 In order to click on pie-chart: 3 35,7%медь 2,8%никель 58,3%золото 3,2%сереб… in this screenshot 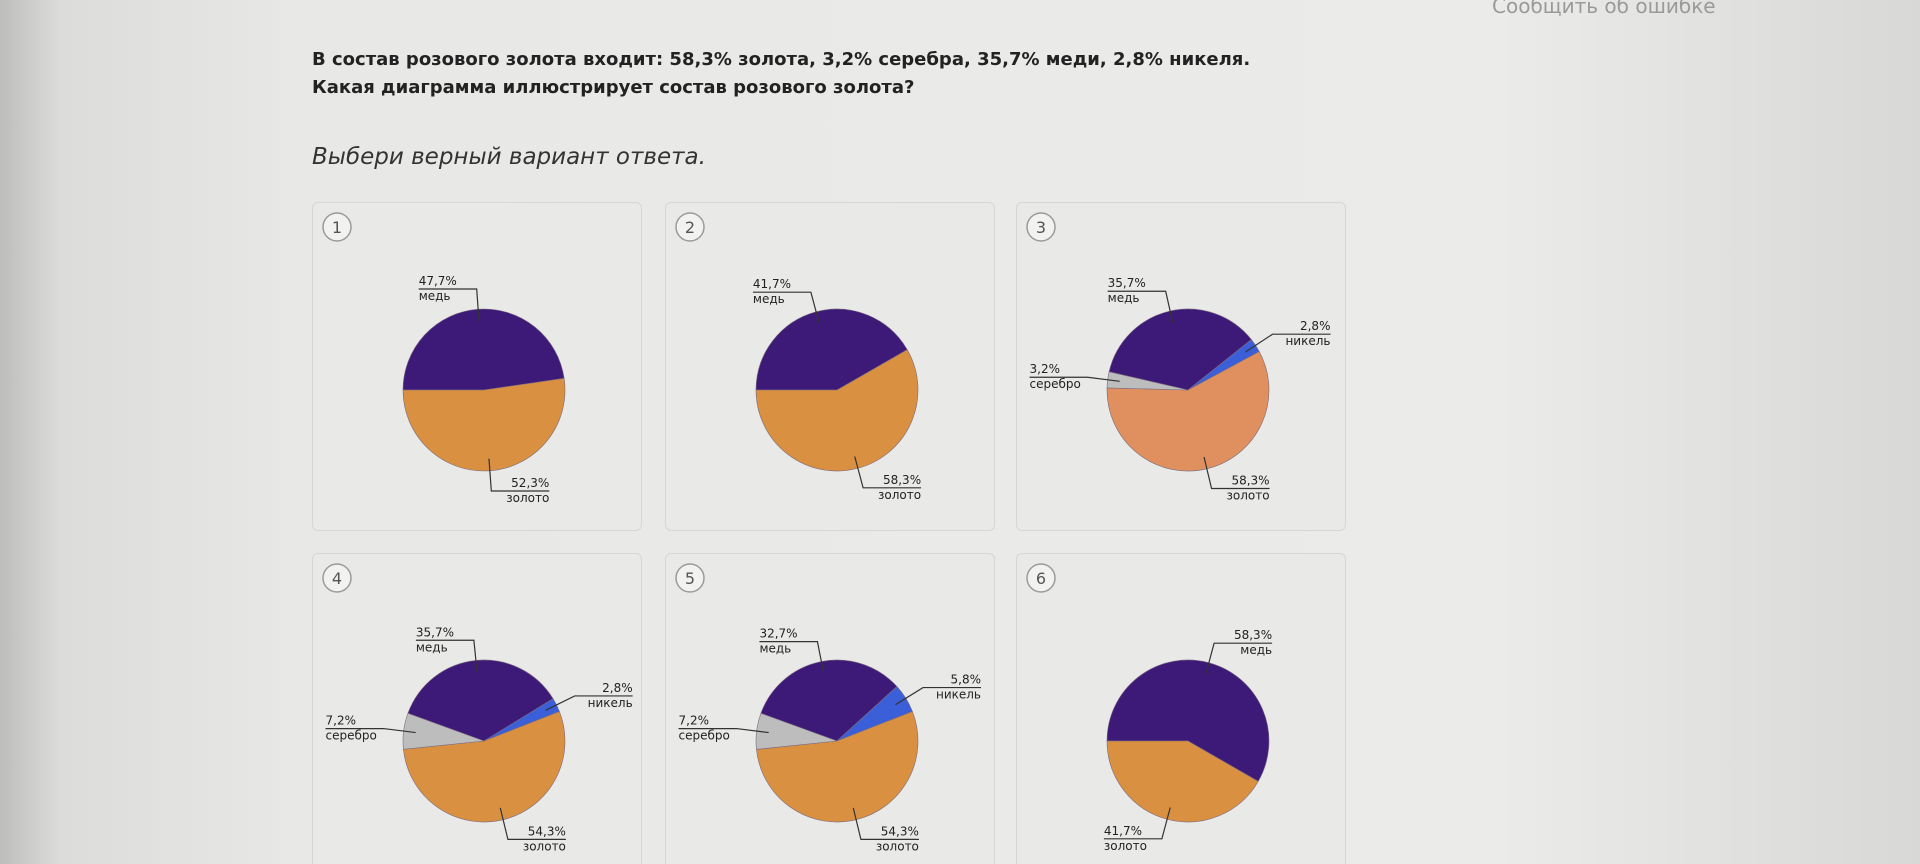, I will do `click(1178, 357)`.